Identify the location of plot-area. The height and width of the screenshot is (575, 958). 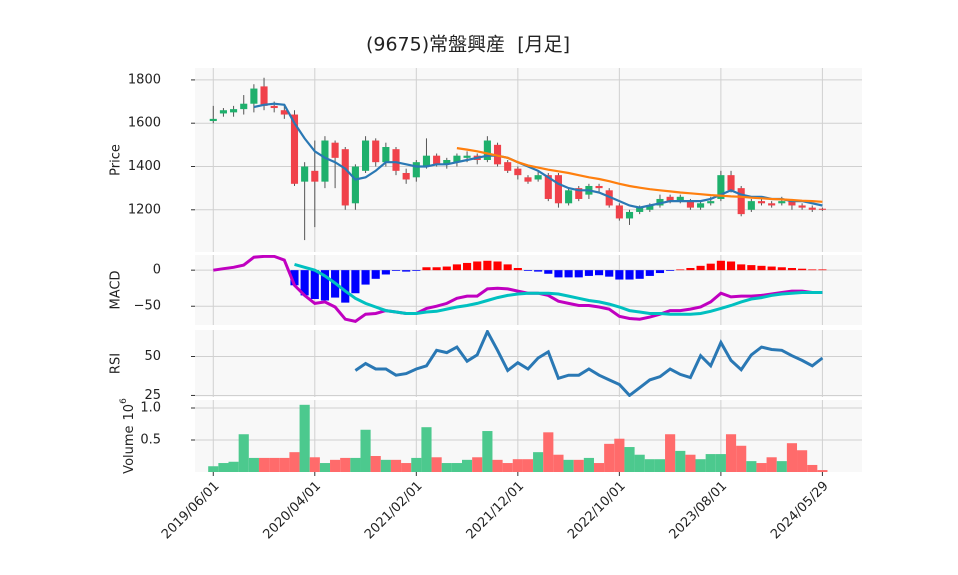
(528, 363).